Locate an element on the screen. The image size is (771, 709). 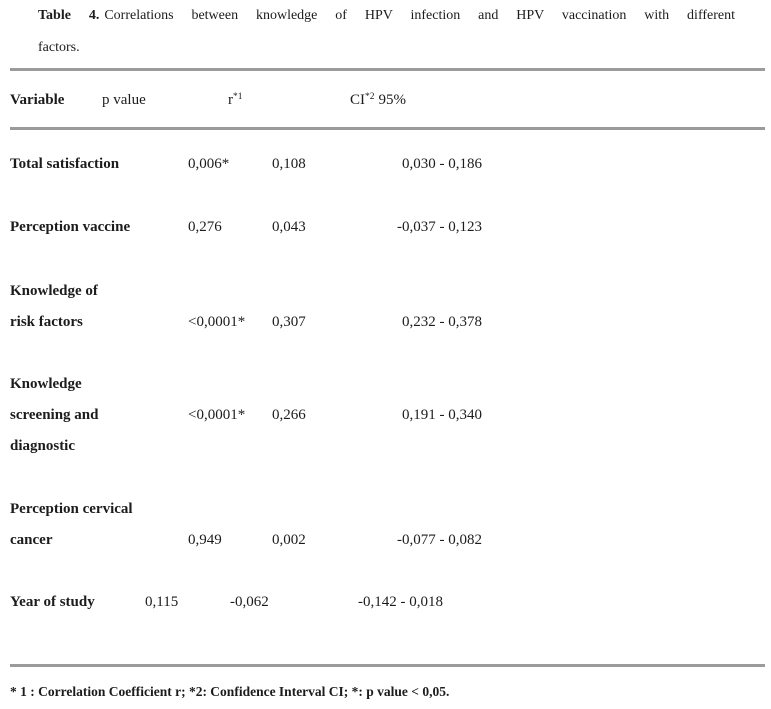
p-value-cell: 0,949 is located at coordinates (205, 540).